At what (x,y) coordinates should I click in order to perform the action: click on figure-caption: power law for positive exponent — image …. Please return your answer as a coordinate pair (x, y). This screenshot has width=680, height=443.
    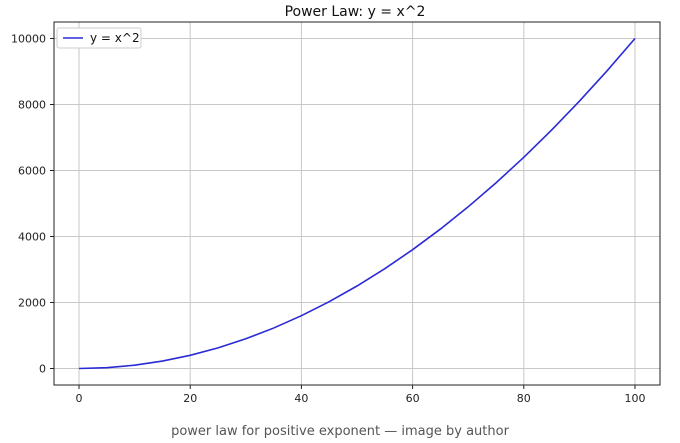
    Looking at the image, I should click on (340, 431).